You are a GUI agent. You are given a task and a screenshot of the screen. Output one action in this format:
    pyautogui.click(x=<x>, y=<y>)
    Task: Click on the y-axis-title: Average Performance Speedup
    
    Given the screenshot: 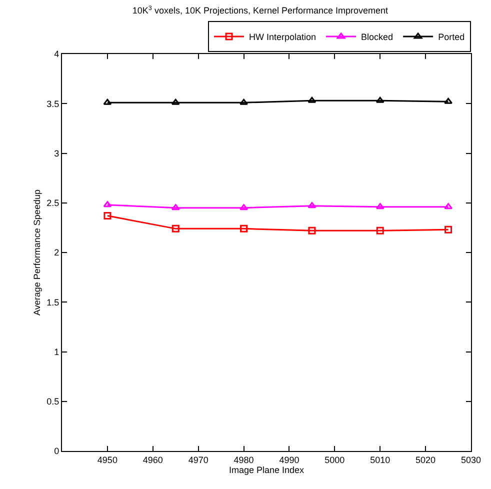 What is the action you would take?
    pyautogui.click(x=37, y=253)
    